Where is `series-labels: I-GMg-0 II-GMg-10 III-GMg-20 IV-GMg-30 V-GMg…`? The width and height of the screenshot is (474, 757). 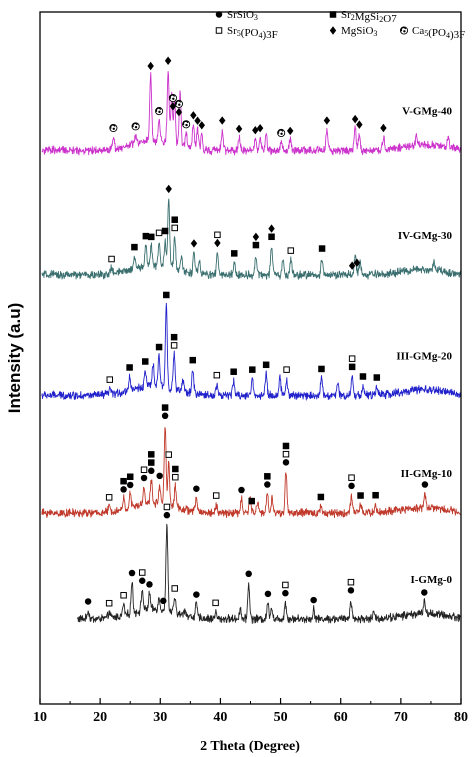 series-labels: I-GMg-0 II-GMg-10 III-GMg-20 IV-GMg-30 V-GMg… is located at coordinates (424, 345).